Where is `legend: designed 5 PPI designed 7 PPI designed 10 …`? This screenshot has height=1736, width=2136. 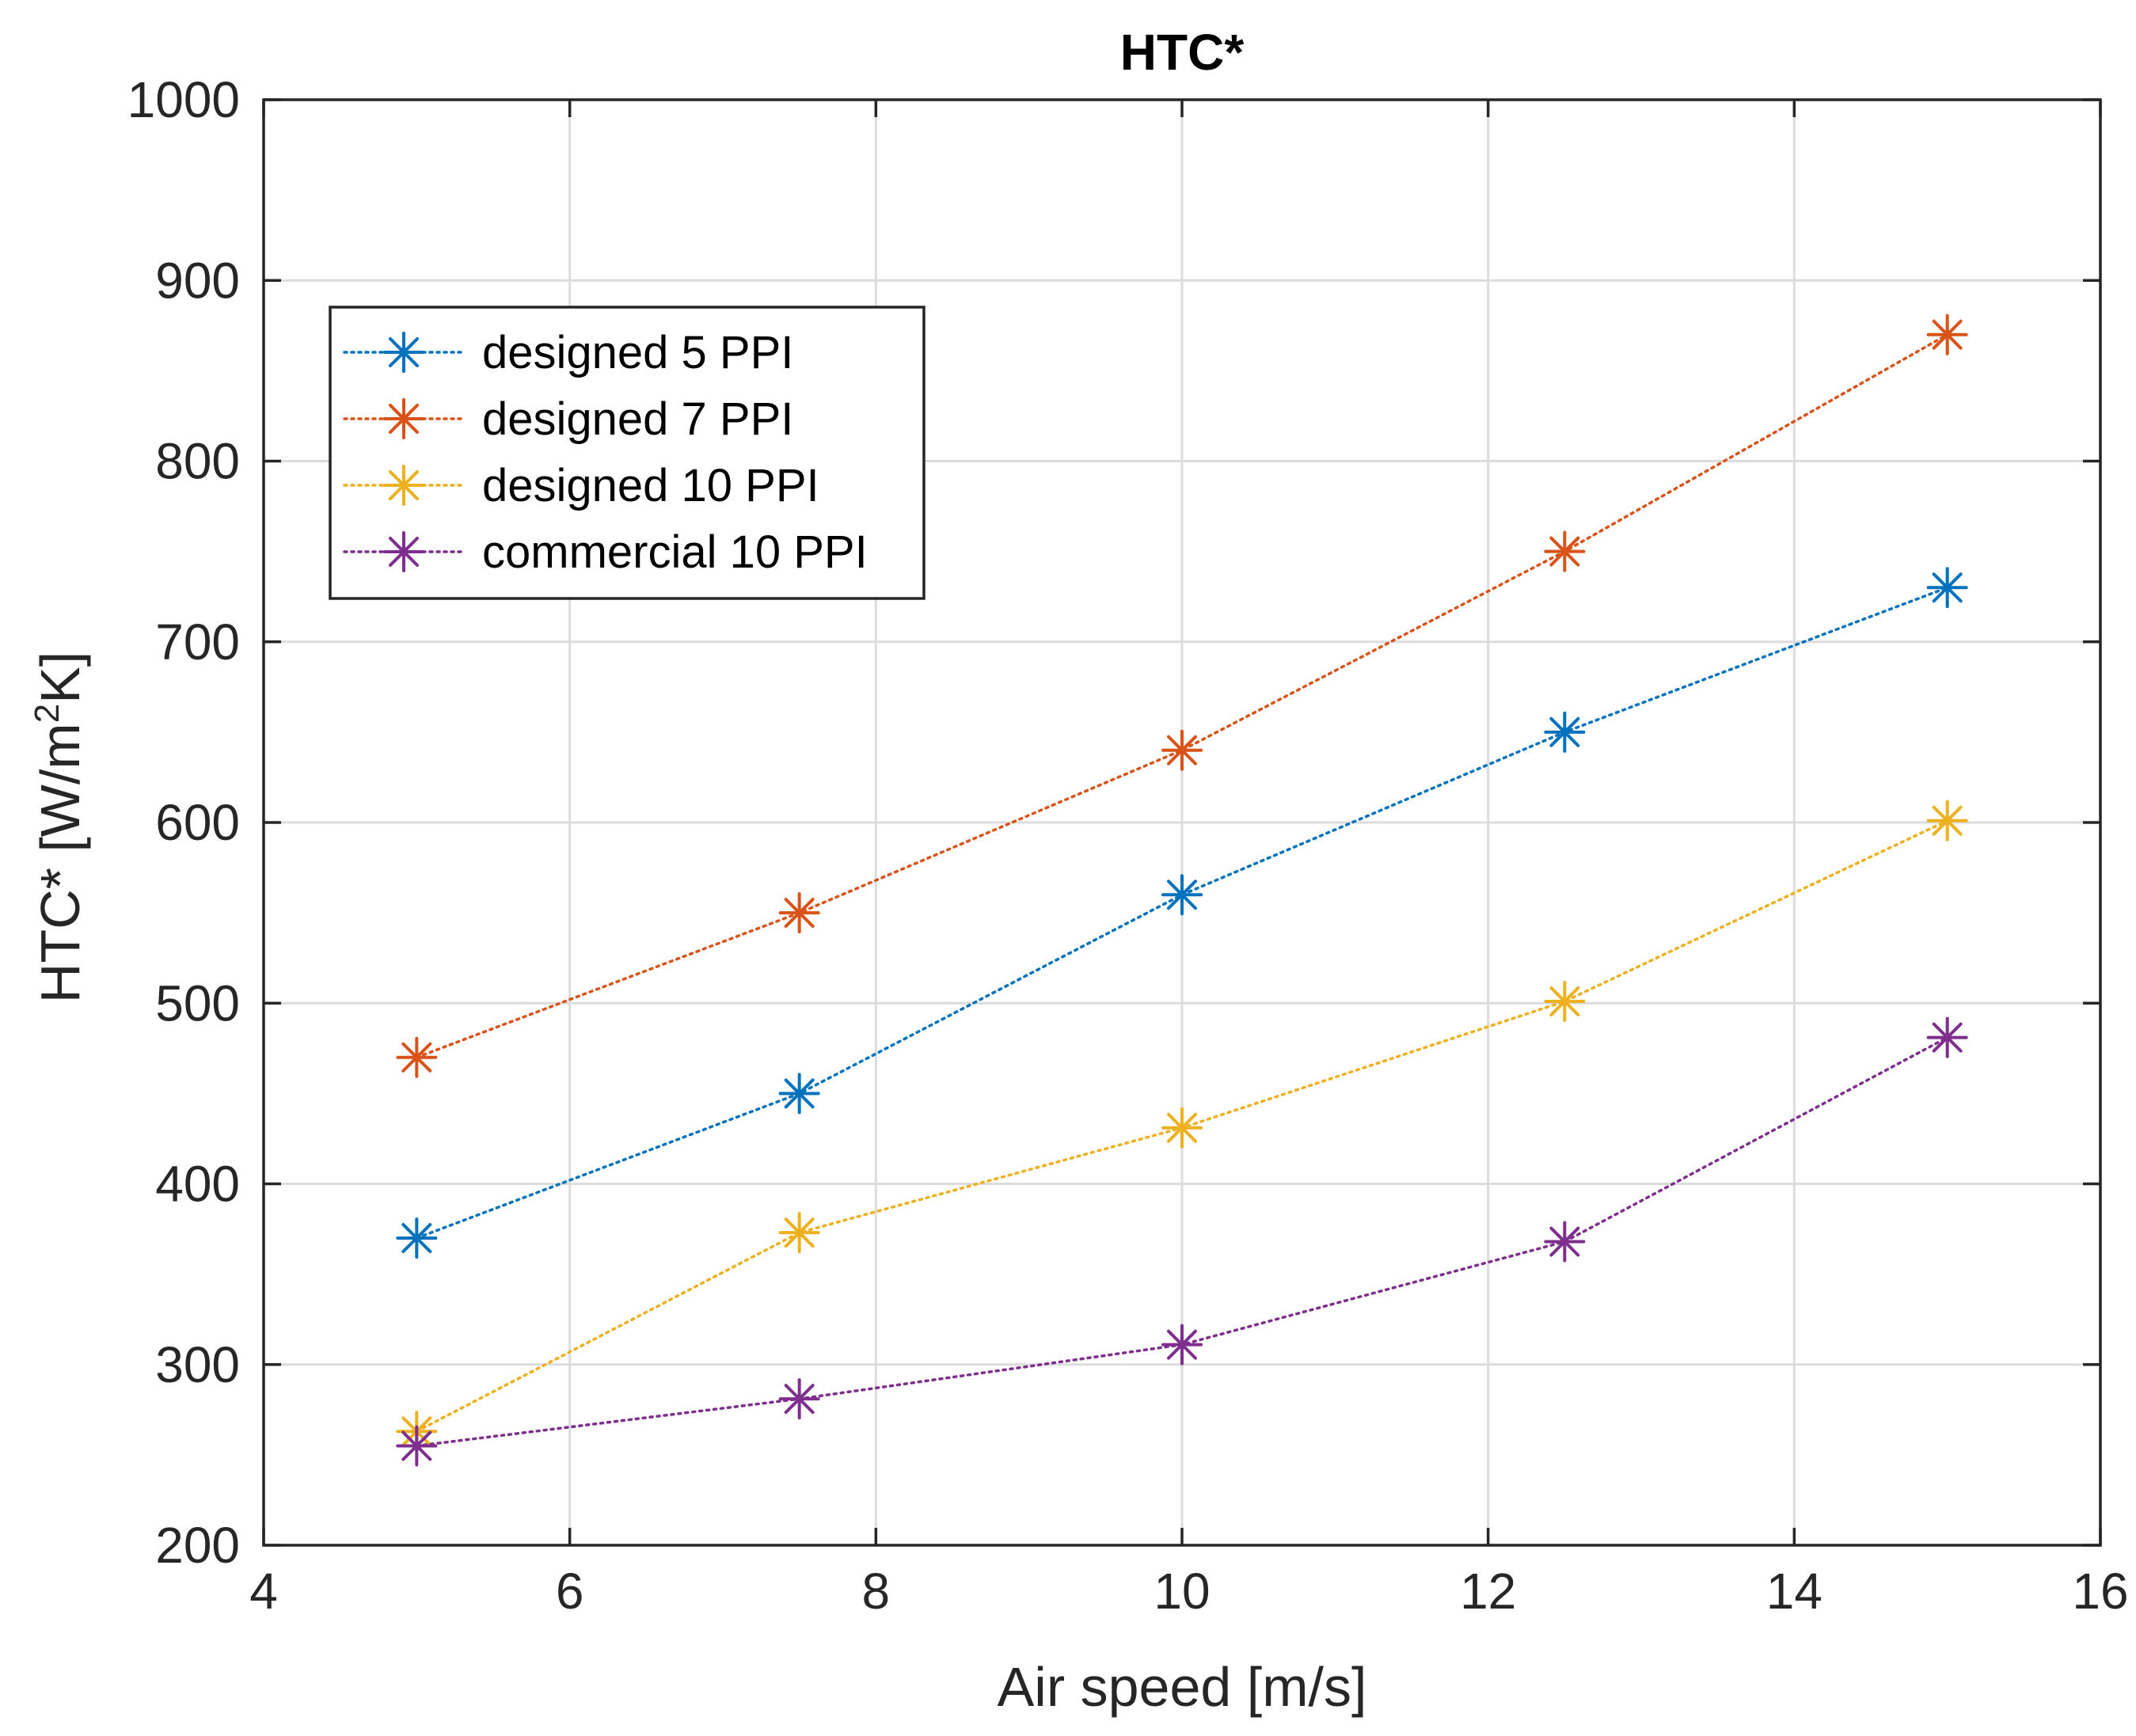 legend: designed 5 PPI designed 7 PPI designed 10 … is located at coordinates (627, 453).